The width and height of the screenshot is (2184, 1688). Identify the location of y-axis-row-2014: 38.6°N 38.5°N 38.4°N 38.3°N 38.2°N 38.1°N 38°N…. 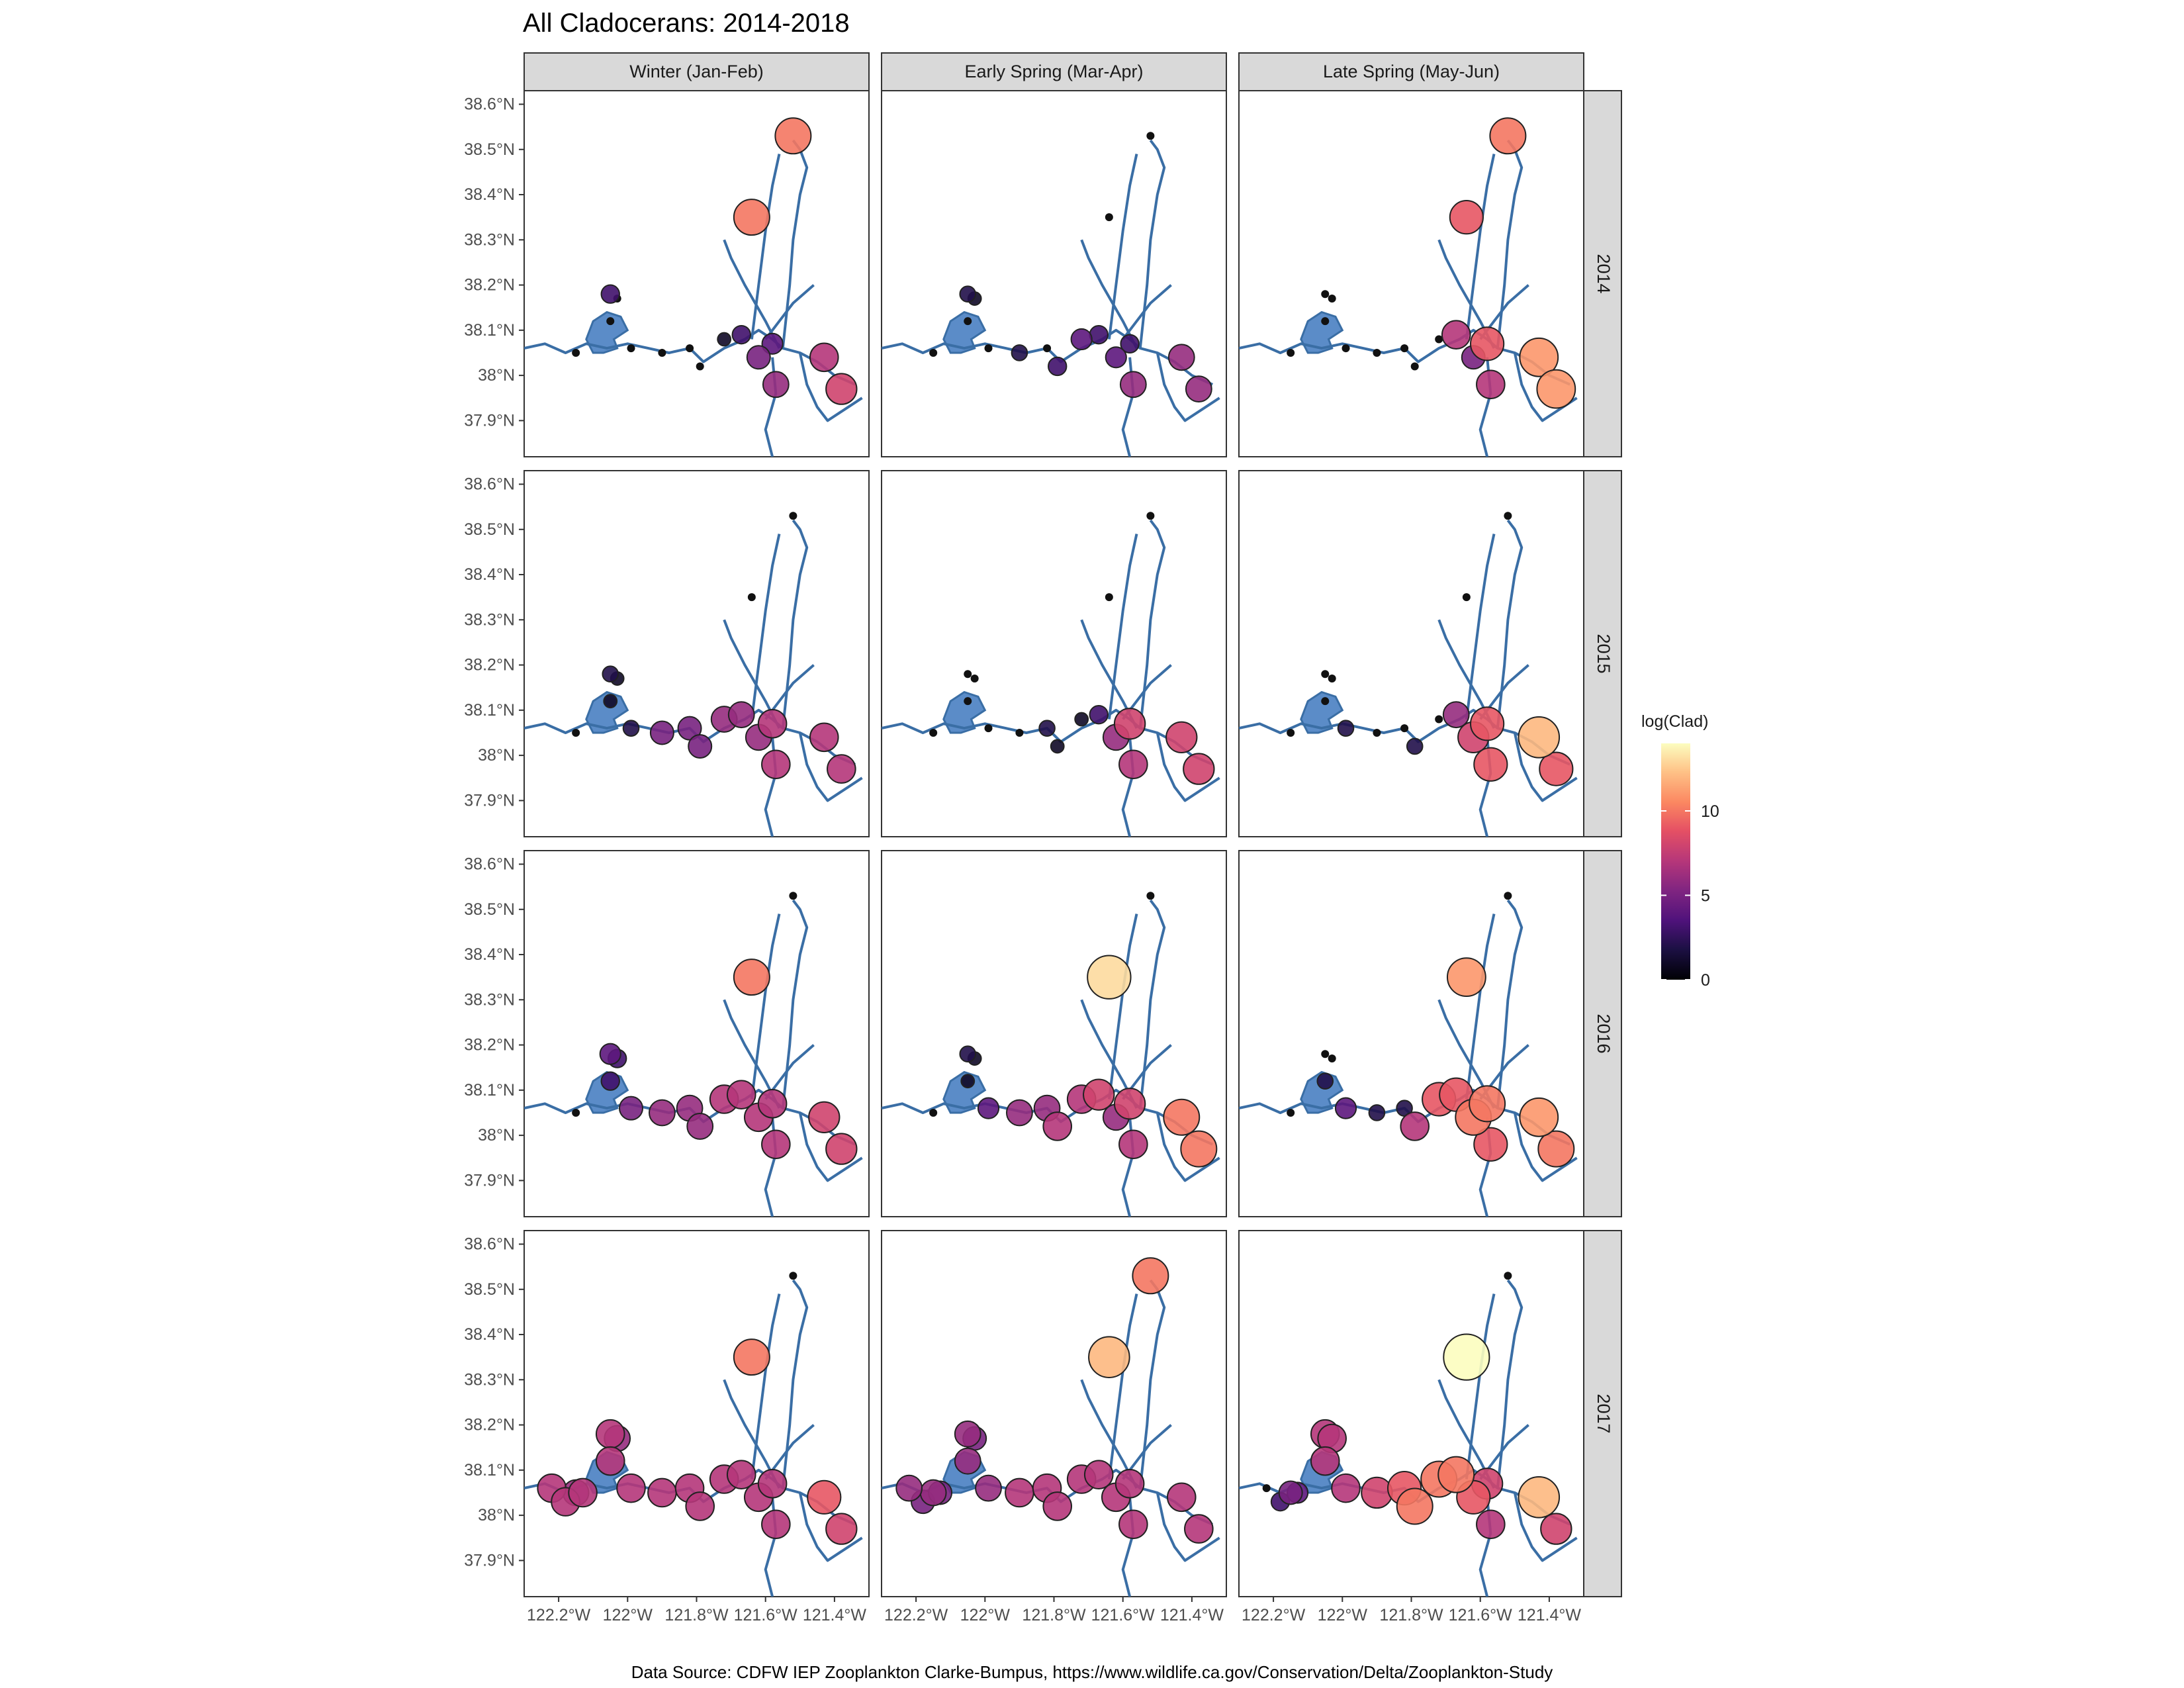
(494, 262).